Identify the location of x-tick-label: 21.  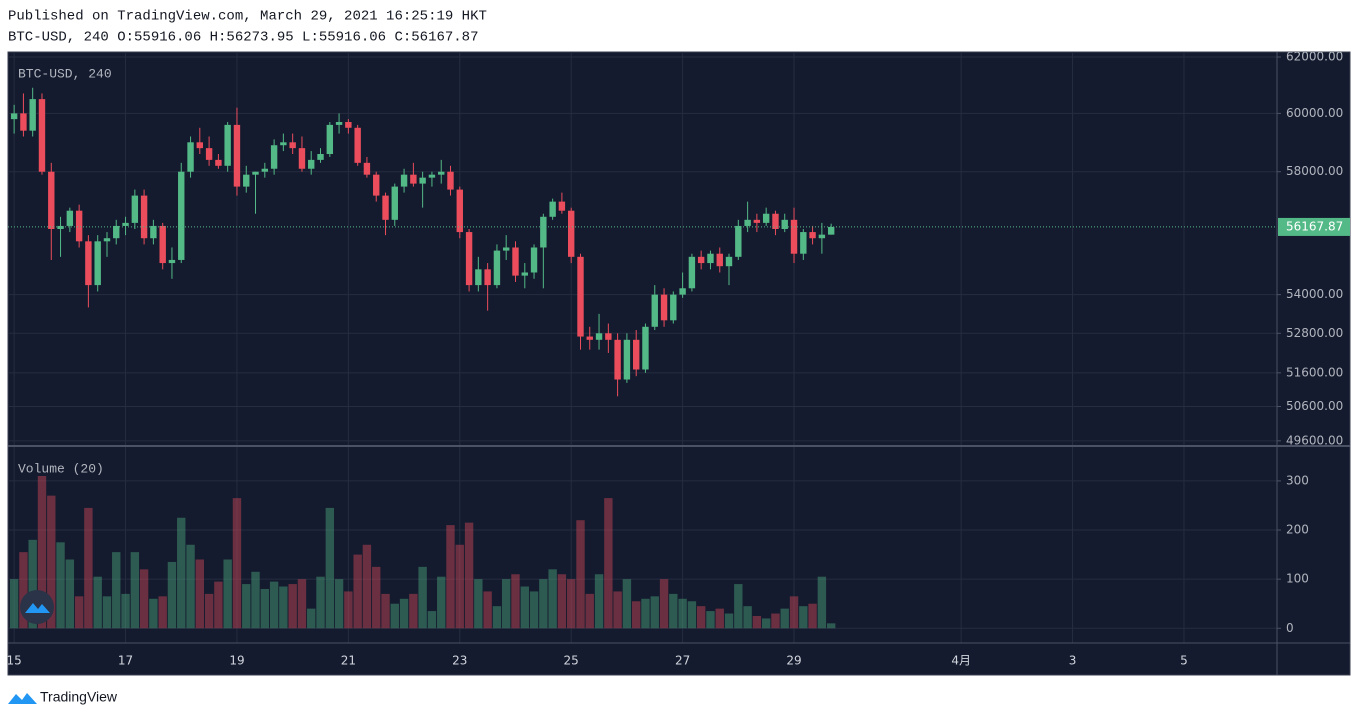
(348, 661).